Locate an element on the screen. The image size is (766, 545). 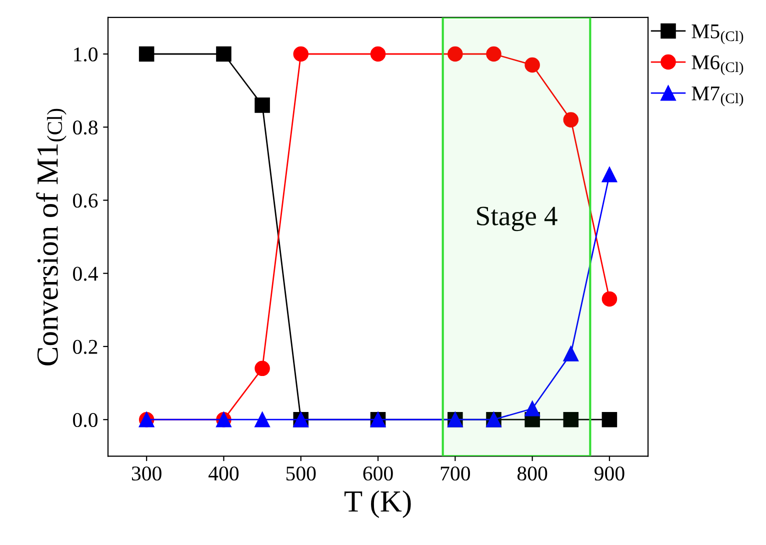
legend-label: M5$_{(Cl)}$ is located at coordinates (718, 34).